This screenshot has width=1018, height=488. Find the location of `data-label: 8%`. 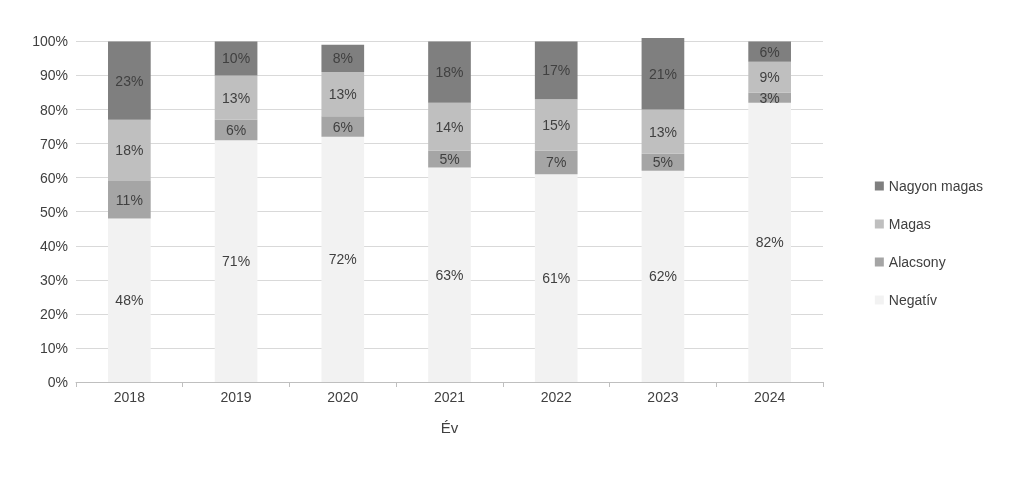

data-label: 8% is located at coordinates (342, 58).